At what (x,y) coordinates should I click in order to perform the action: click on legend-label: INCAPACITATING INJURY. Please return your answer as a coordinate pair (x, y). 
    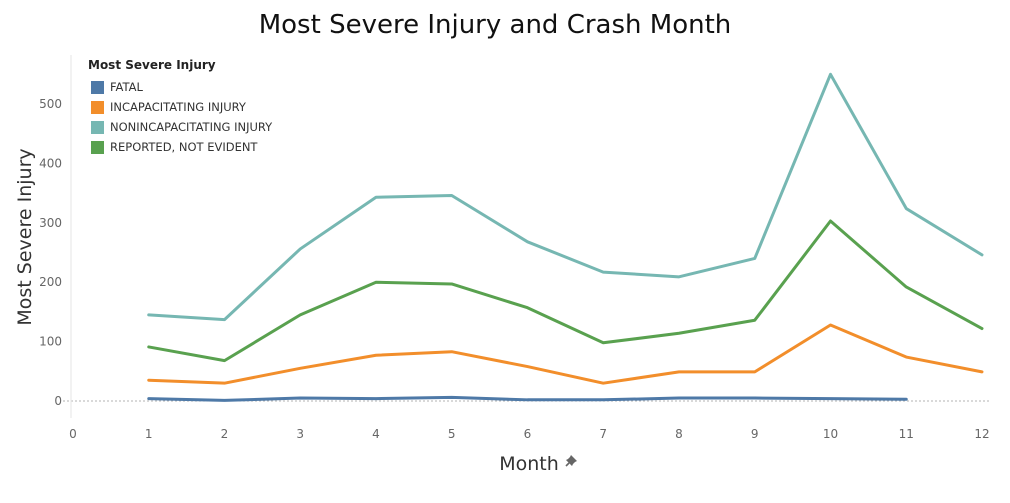
    Looking at the image, I should click on (178, 107).